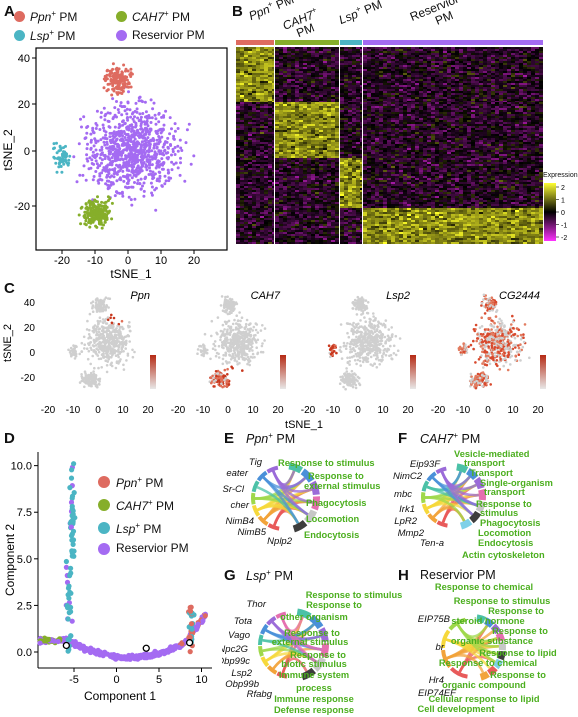 This screenshot has width=578, height=717. I want to click on cluster-bar-lsp, so click(351, 42).